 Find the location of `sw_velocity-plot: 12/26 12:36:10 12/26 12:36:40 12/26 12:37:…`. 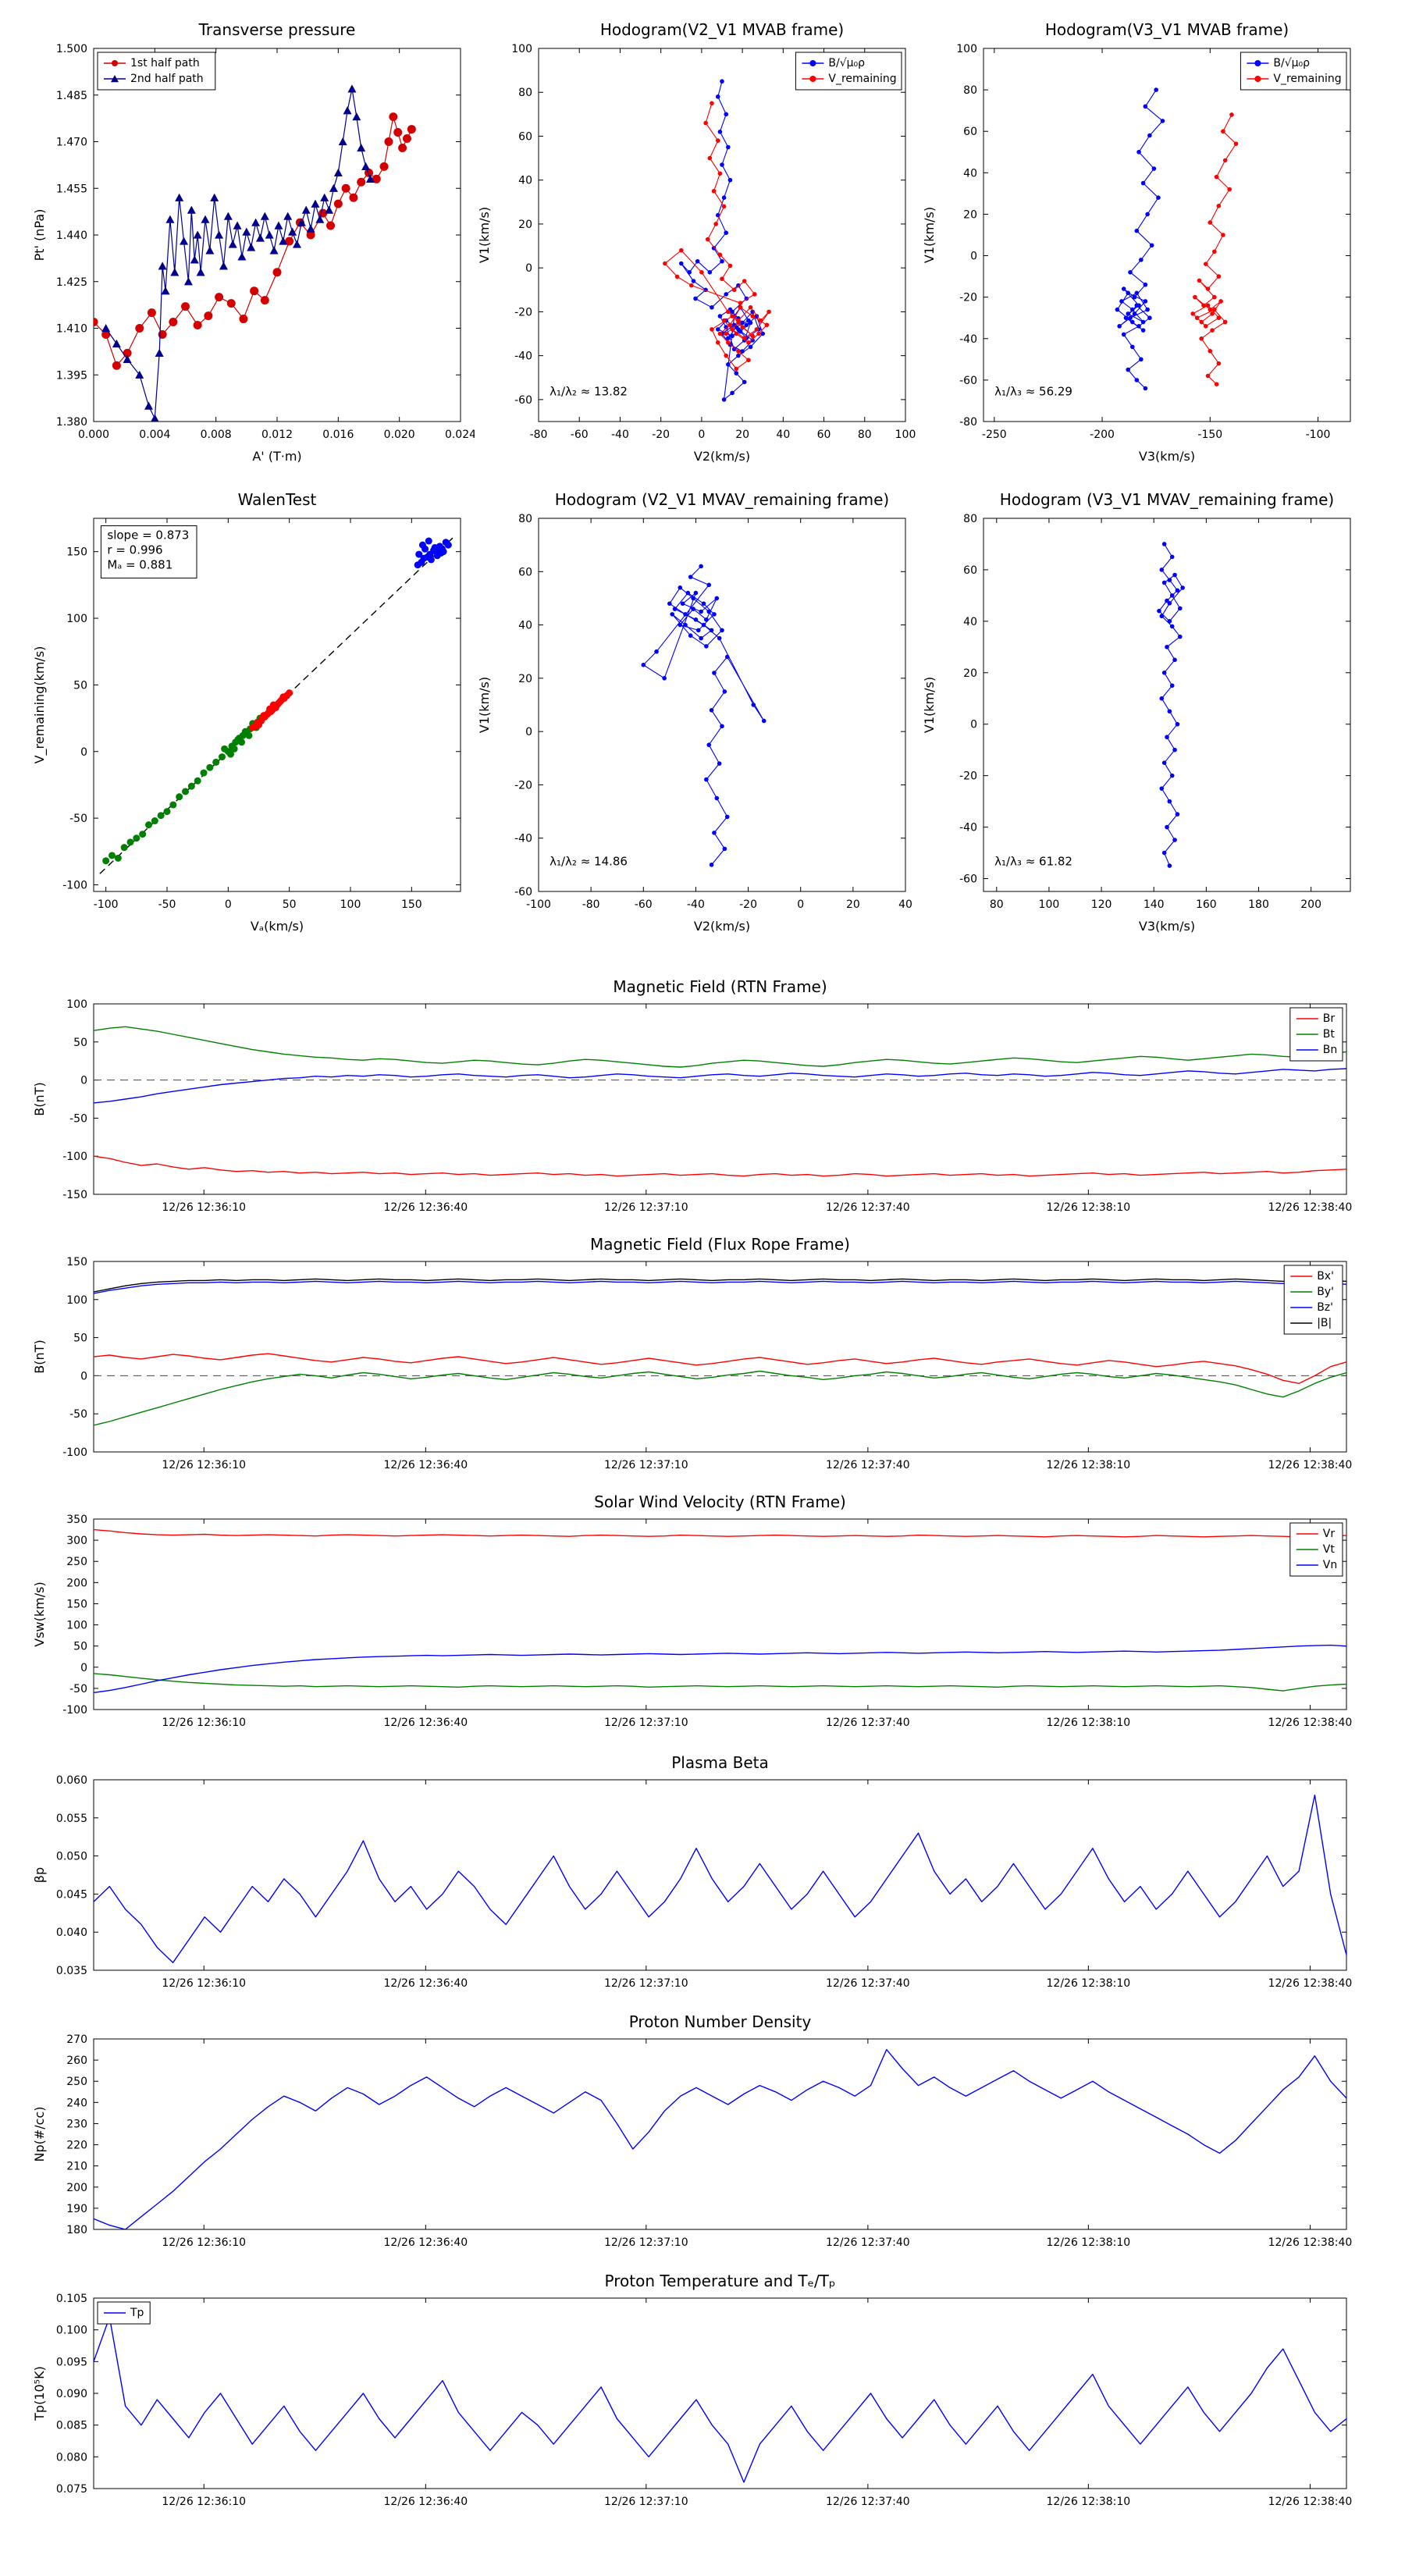

sw_velocity-plot: 12/26 12:36:10 12/26 12:36:40 12/26 12:37:… is located at coordinates (692, 1621).